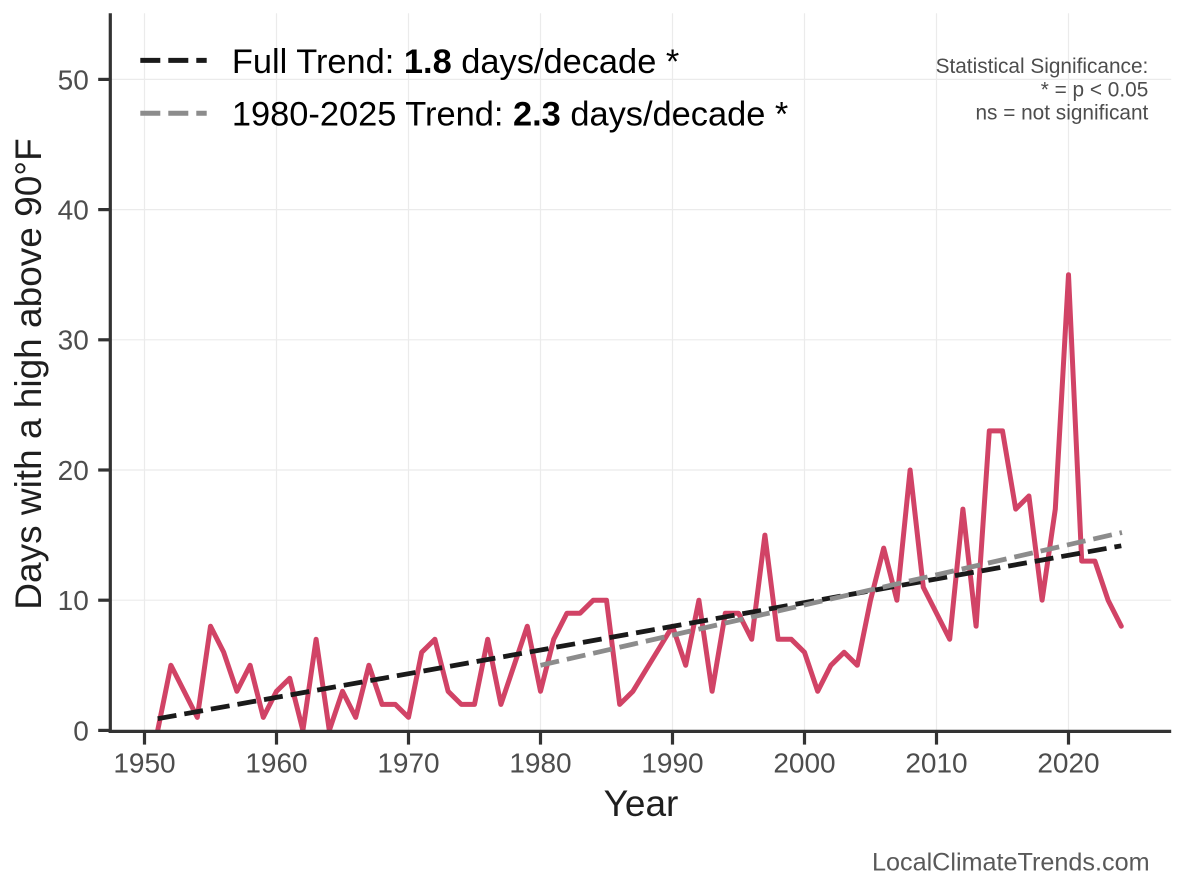 The width and height of the screenshot is (1184, 894). What do you see at coordinates (540, 763) in the screenshot?
I see `svg-text: 1980` at bounding box center [540, 763].